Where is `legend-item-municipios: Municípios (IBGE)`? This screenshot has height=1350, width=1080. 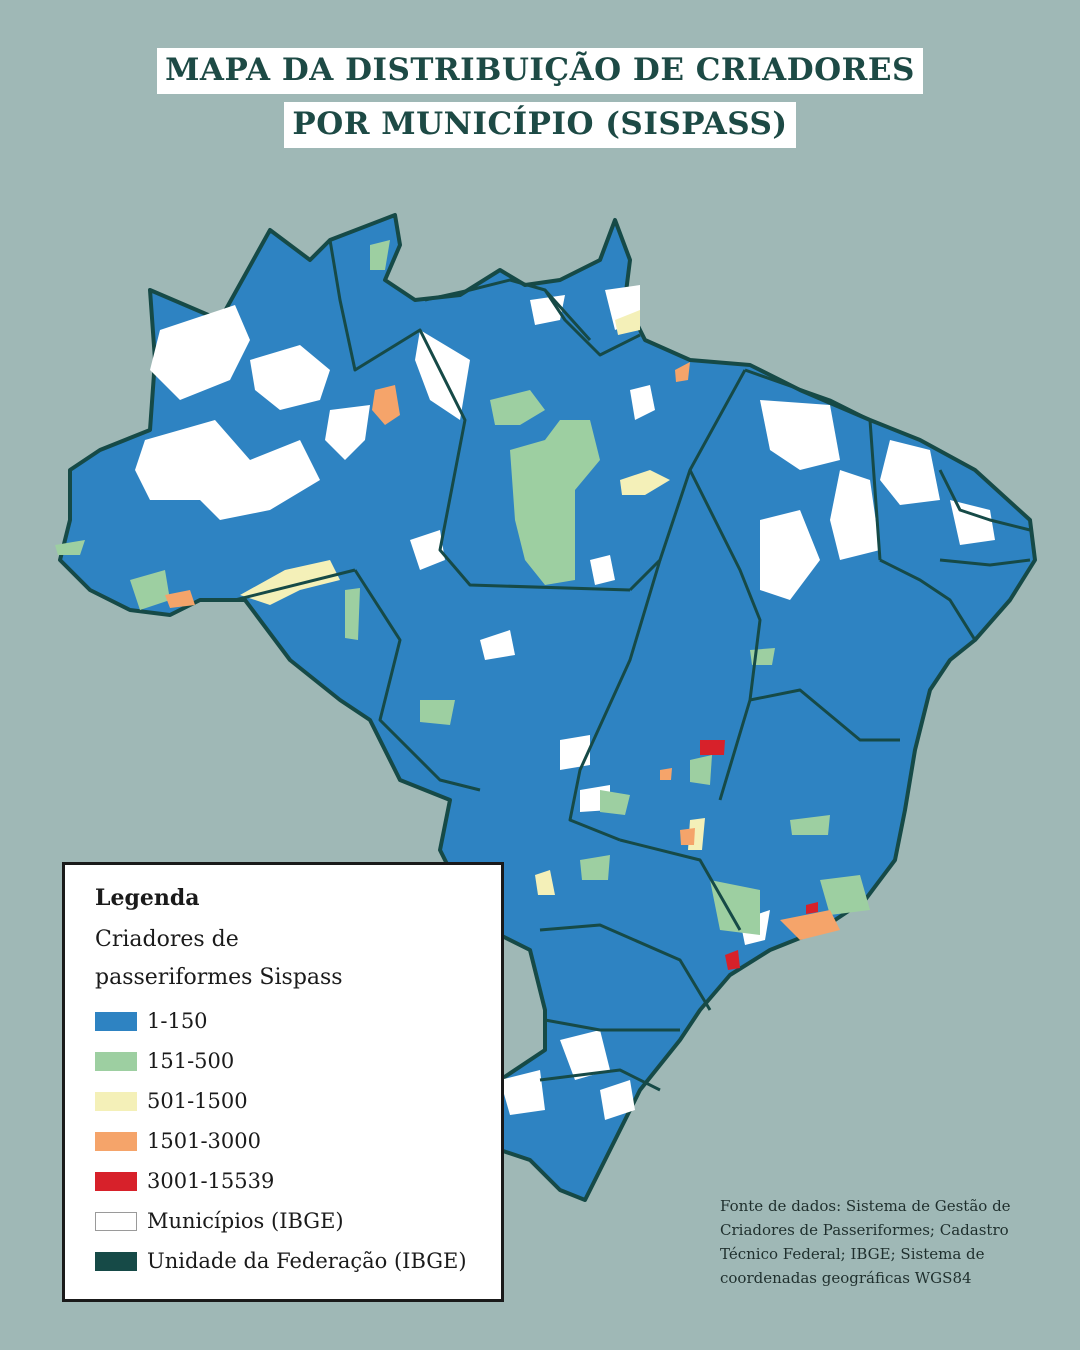 legend-item-municipios: Municípios (IBGE) is located at coordinates (298, 1221).